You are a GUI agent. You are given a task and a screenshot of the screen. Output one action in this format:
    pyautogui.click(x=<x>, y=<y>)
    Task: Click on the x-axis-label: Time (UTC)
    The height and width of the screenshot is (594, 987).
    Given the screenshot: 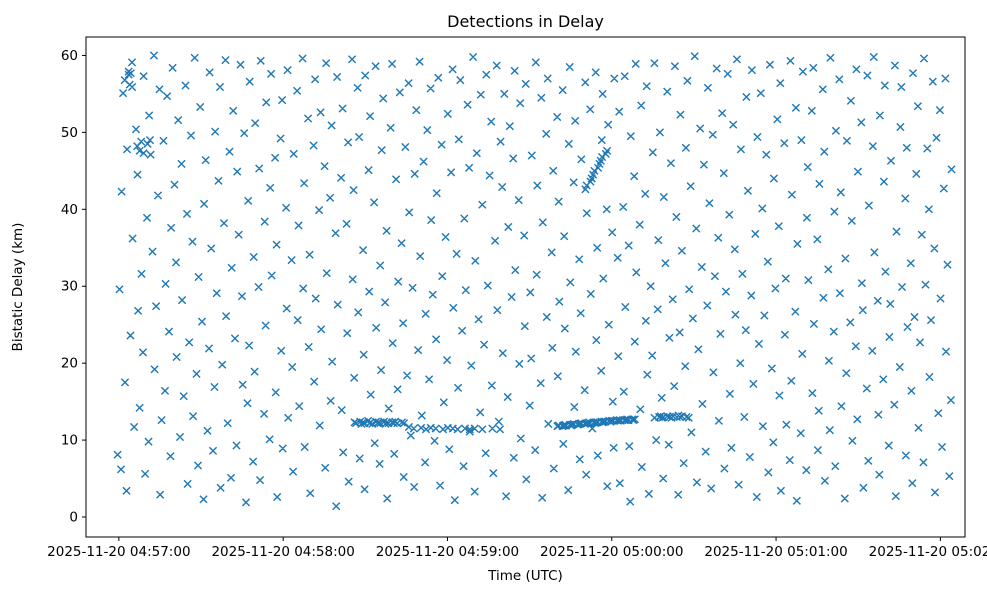 What is the action you would take?
    pyautogui.click(x=525, y=576)
    